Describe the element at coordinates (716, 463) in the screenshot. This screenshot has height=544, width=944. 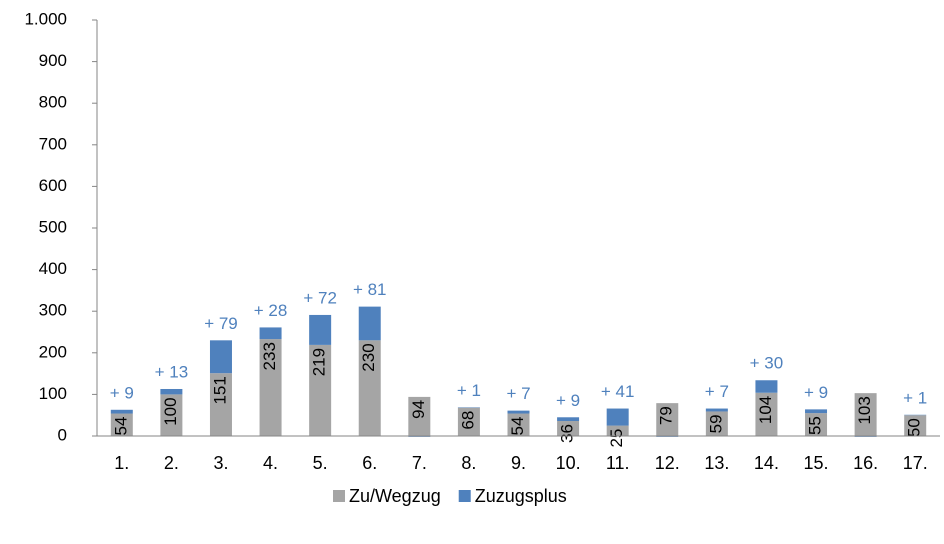
I see `x-tick-label: 13.` at that location.